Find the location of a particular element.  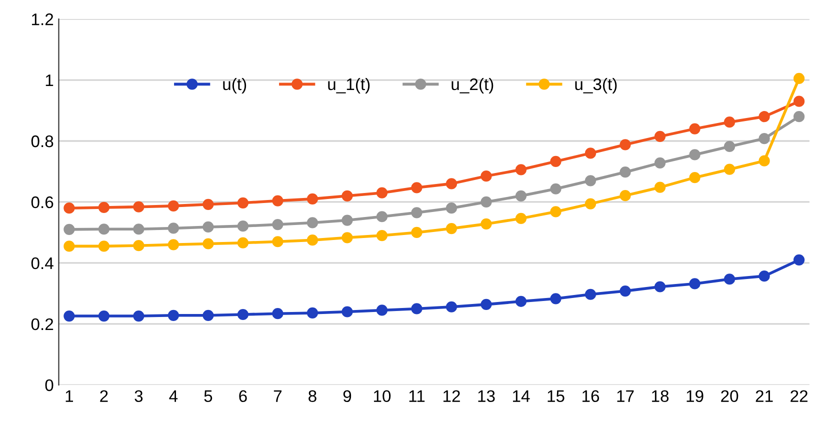

x-tick-label: 13 is located at coordinates (486, 396).